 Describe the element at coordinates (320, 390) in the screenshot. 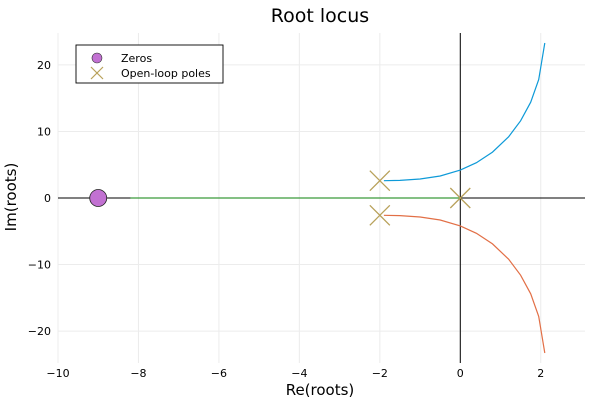

I see `x-axis-label: Re(roots)` at that location.